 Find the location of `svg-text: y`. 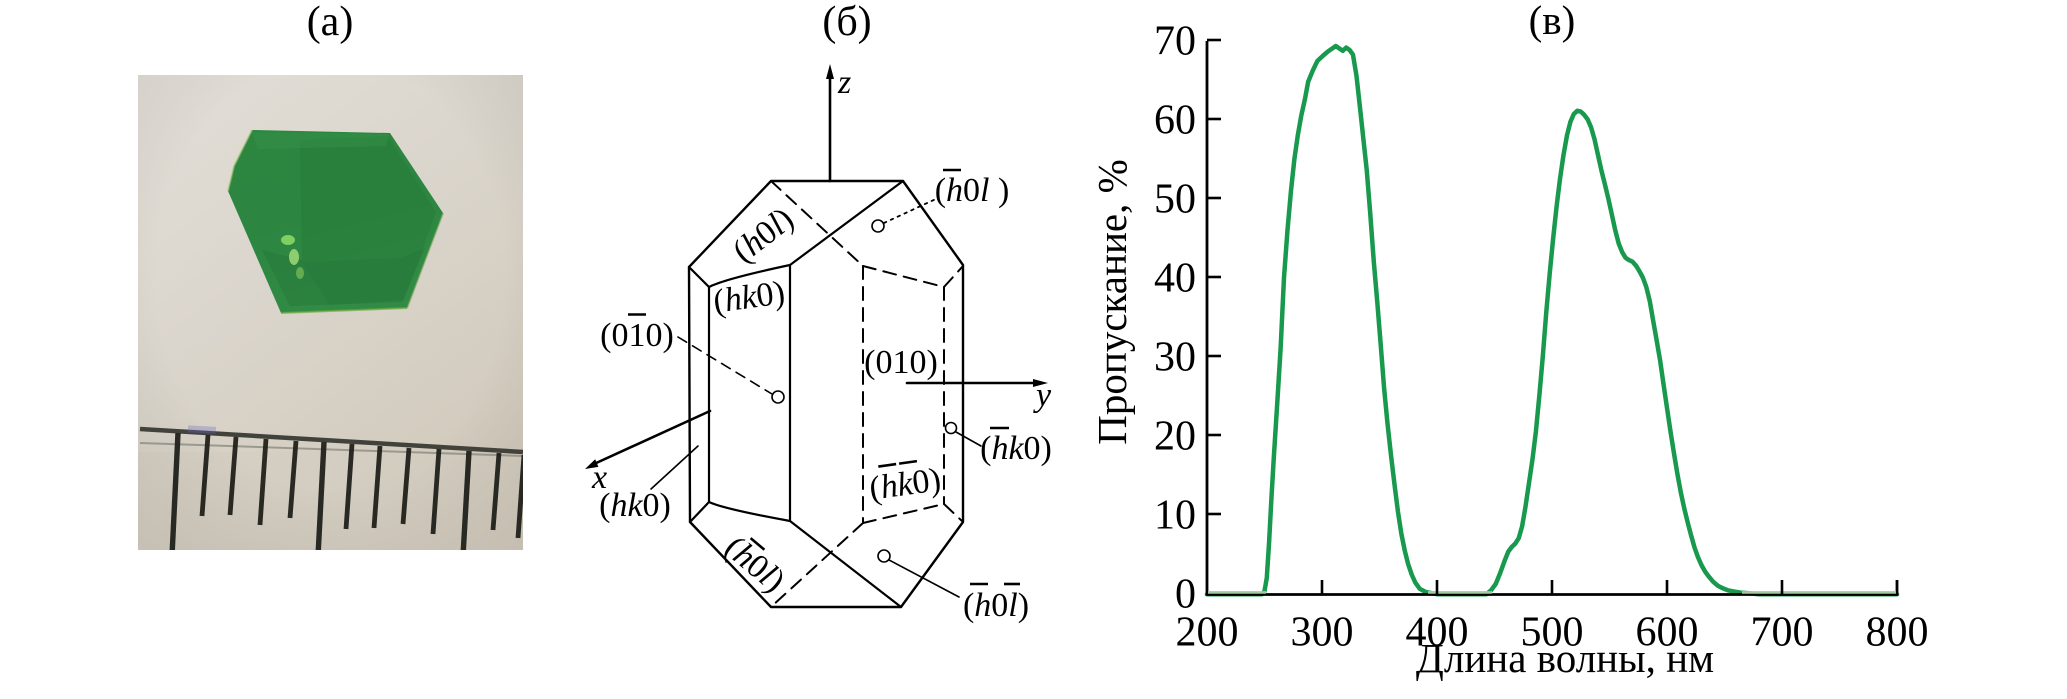

svg-text: y is located at coordinates (1042, 395).